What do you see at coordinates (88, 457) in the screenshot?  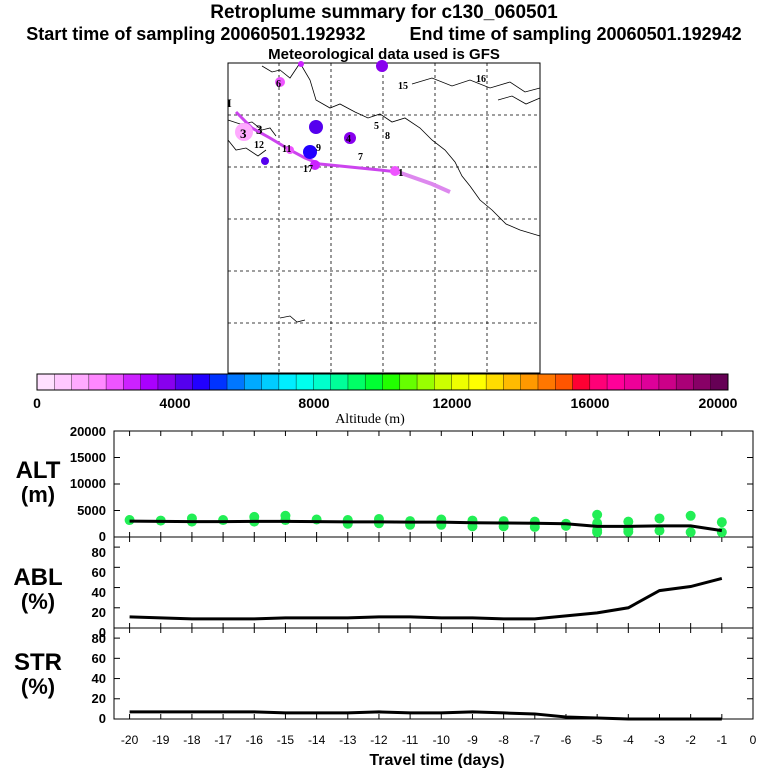 I see `alt-ytick-label: 15000` at bounding box center [88, 457].